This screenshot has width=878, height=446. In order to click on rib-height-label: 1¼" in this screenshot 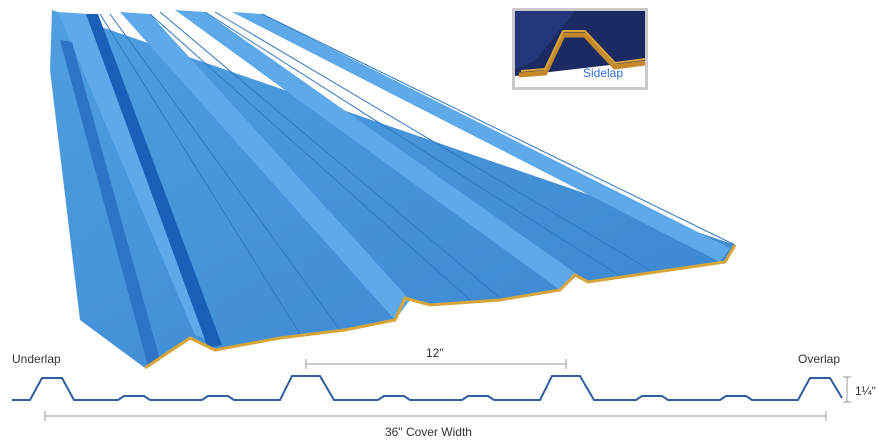, I will do `click(865, 391)`.